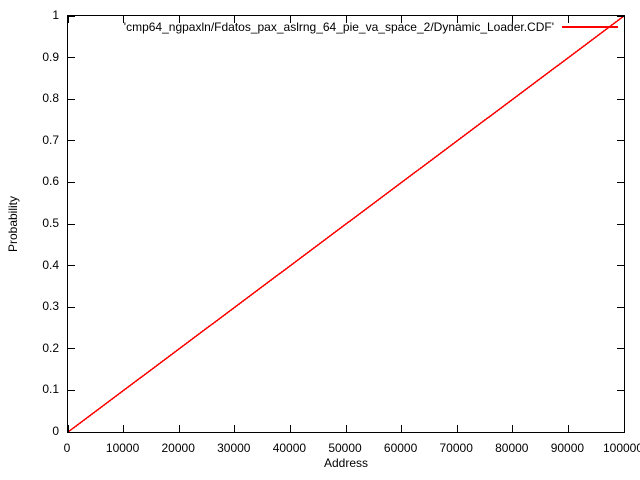  Describe the element at coordinates (178, 448) in the screenshot. I see `x-tick-label: 20000` at that location.